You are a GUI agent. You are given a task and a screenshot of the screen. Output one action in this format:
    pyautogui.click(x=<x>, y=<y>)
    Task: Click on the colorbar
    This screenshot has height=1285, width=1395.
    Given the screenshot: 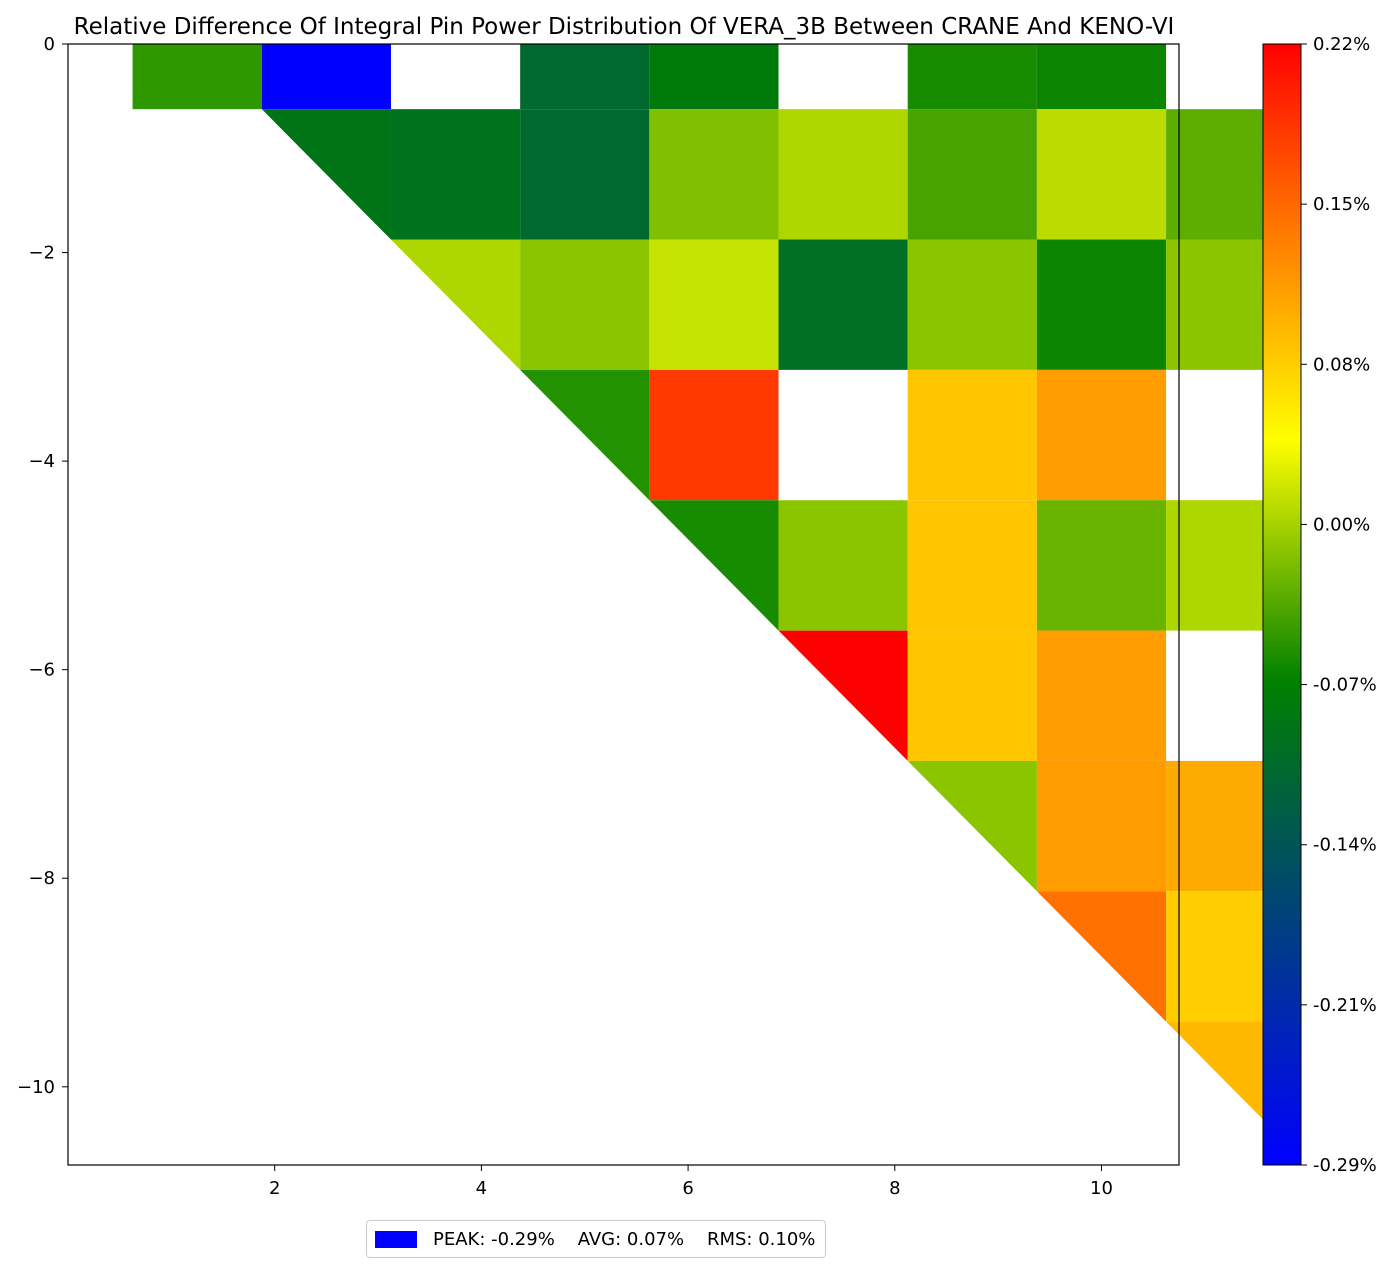 What is the action you would take?
    pyautogui.click(x=1282, y=604)
    